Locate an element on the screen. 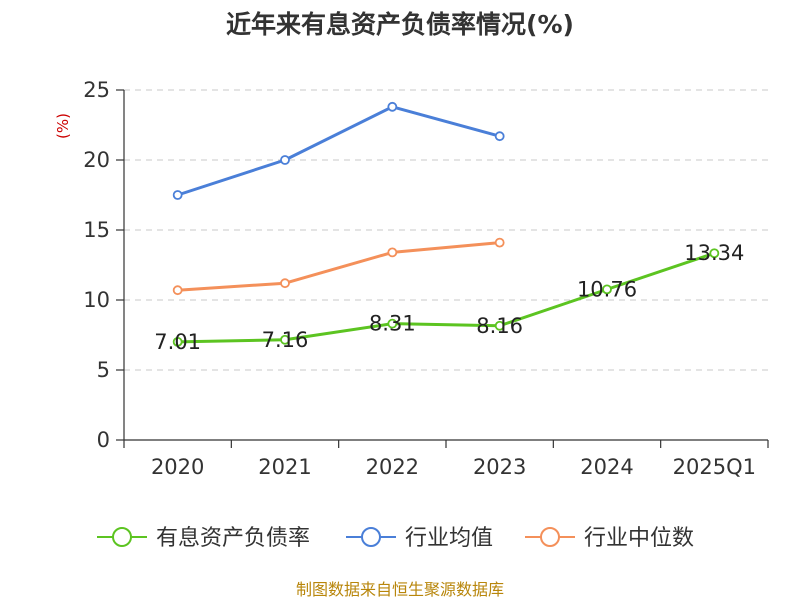 This screenshot has height=600, width=800. data-labels: 7.01 7.16 8.31 8.16 10.76 13.34 is located at coordinates (449, 297).